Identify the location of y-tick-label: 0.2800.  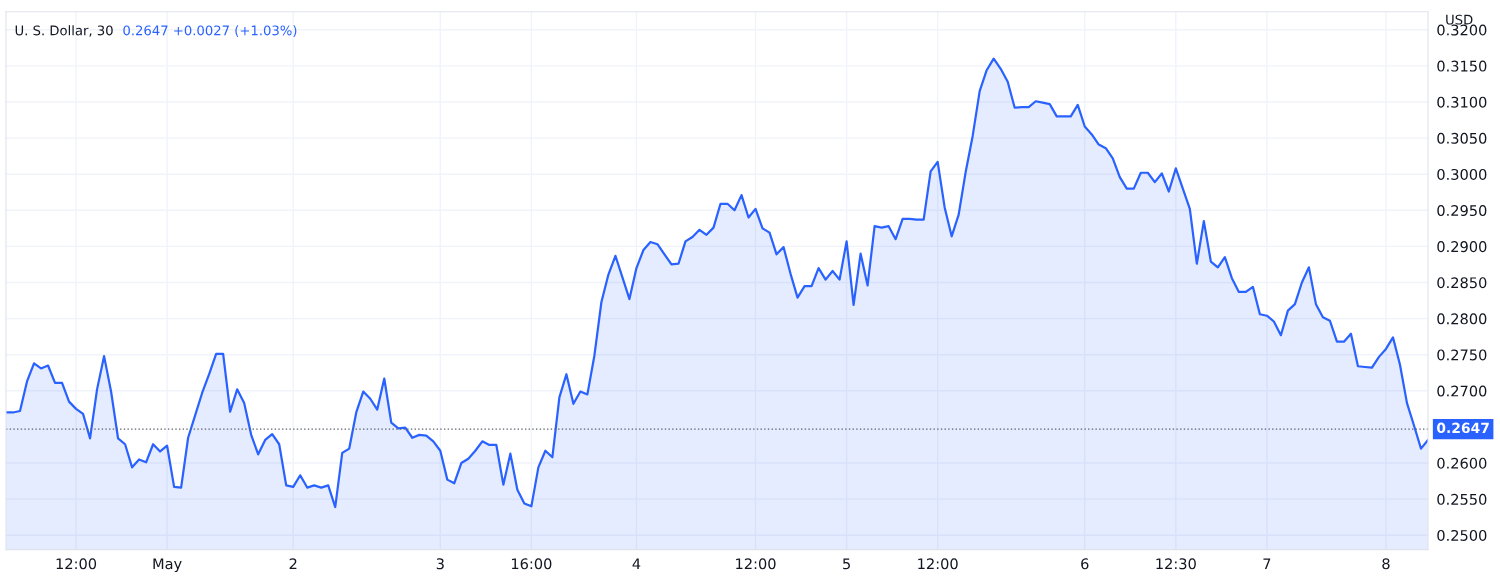
(1462, 319).